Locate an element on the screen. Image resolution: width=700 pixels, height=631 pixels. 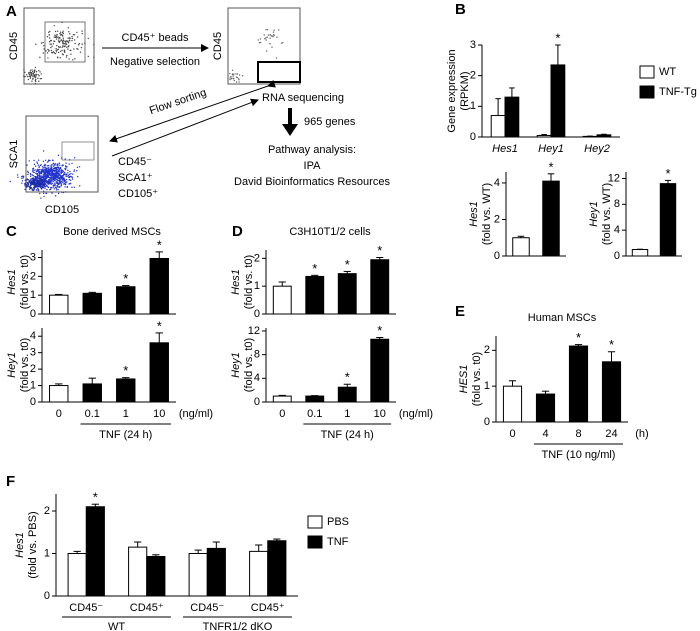
y-axis-label: Hey1 is located at coordinates (12, 365).